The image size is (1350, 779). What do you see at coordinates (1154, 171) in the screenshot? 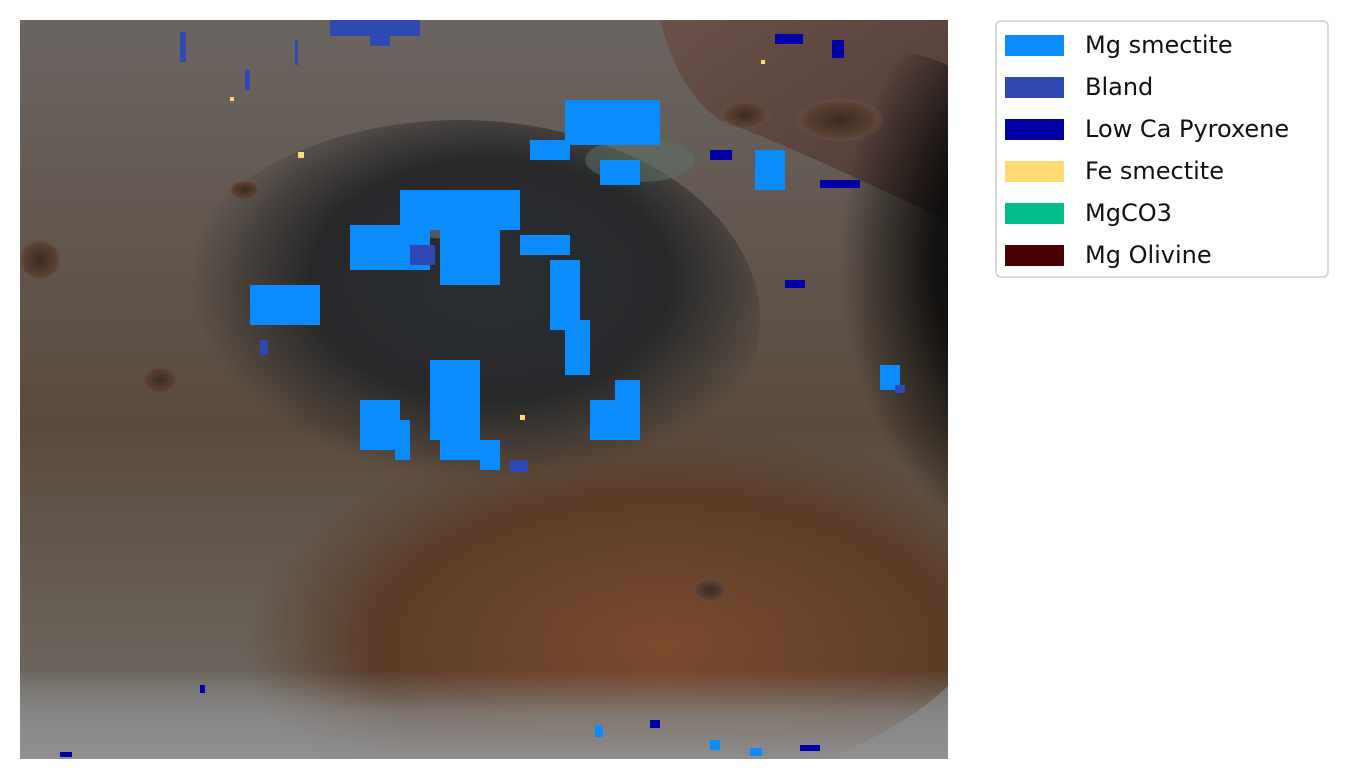
I see `legend-label: Fe smectite` at bounding box center [1154, 171].